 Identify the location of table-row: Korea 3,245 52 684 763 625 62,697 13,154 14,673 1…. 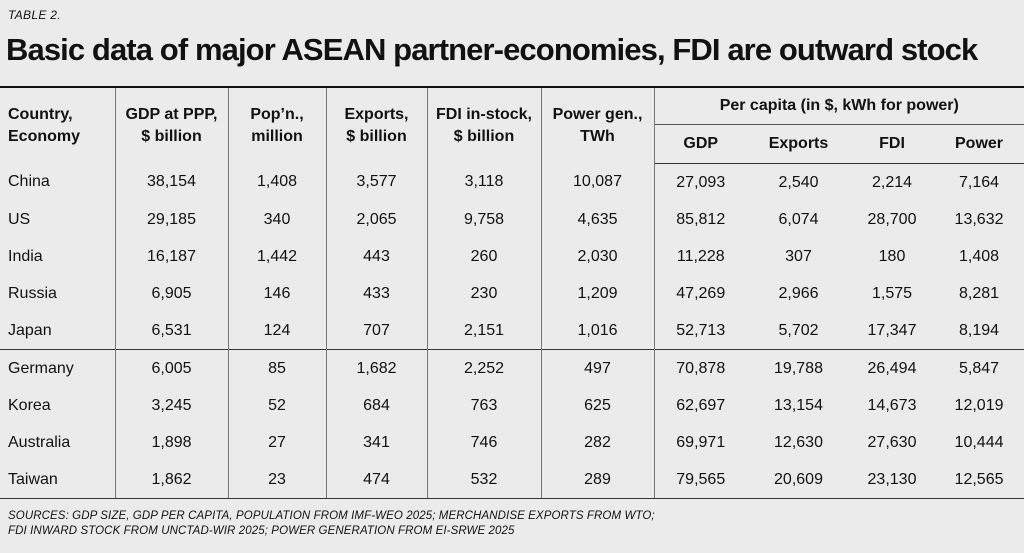
(512, 405).